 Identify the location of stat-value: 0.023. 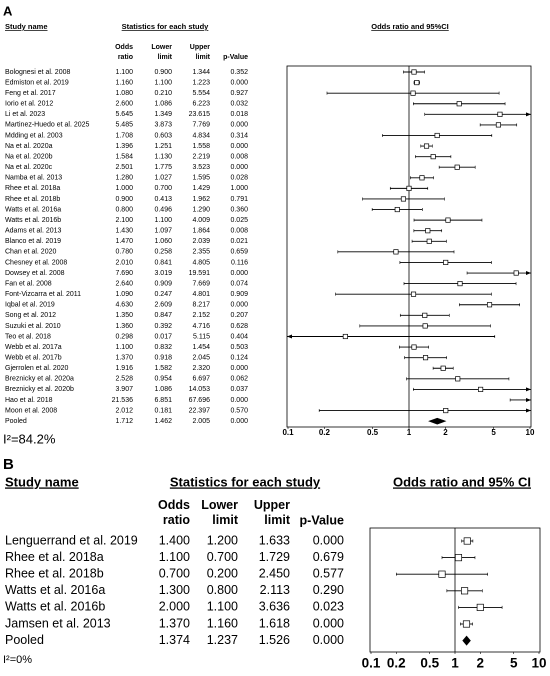
(328, 607).